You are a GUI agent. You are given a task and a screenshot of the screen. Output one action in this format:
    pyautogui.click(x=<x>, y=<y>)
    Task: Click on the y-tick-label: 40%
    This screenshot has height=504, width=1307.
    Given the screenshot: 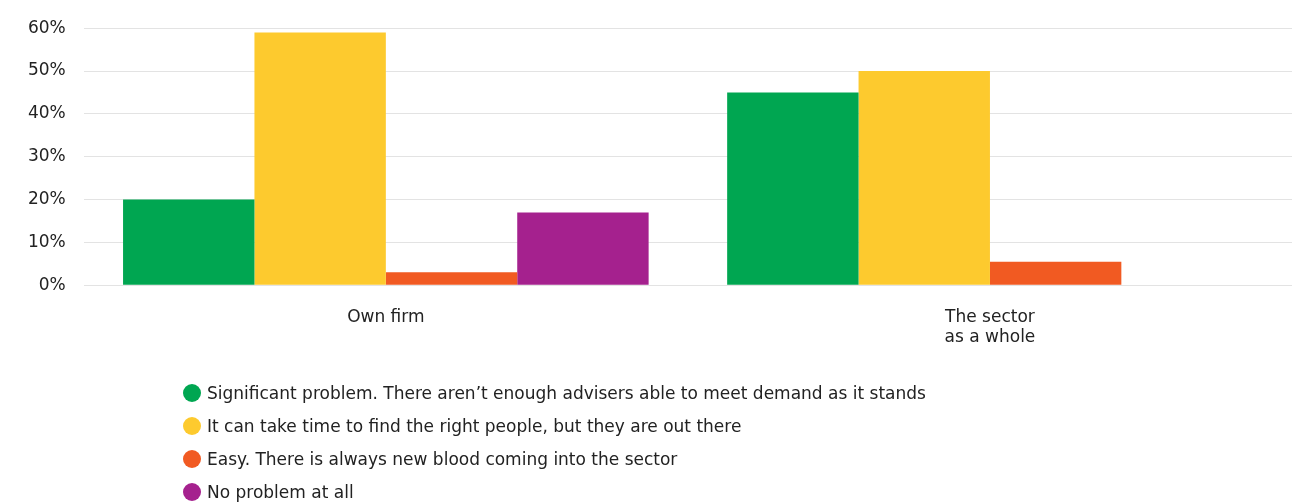 What is the action you would take?
    pyautogui.click(x=46, y=112)
    